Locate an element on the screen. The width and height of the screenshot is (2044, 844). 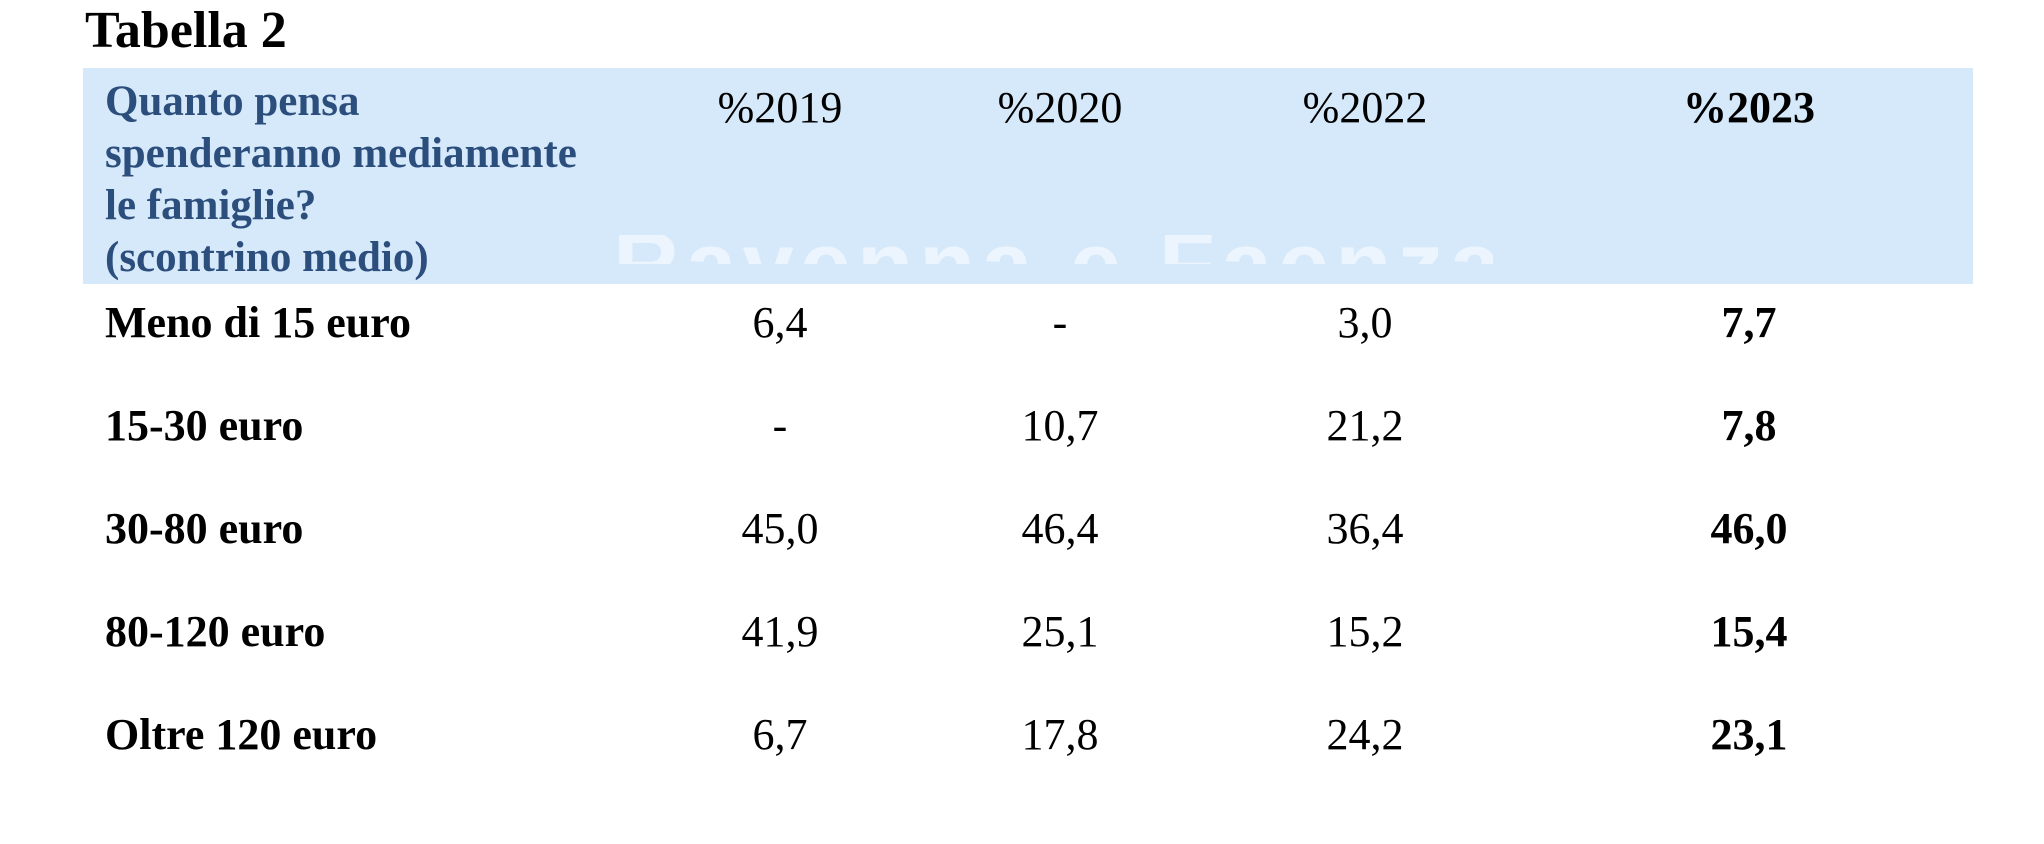
table-title: Tabella 2 is located at coordinates (186, 30).